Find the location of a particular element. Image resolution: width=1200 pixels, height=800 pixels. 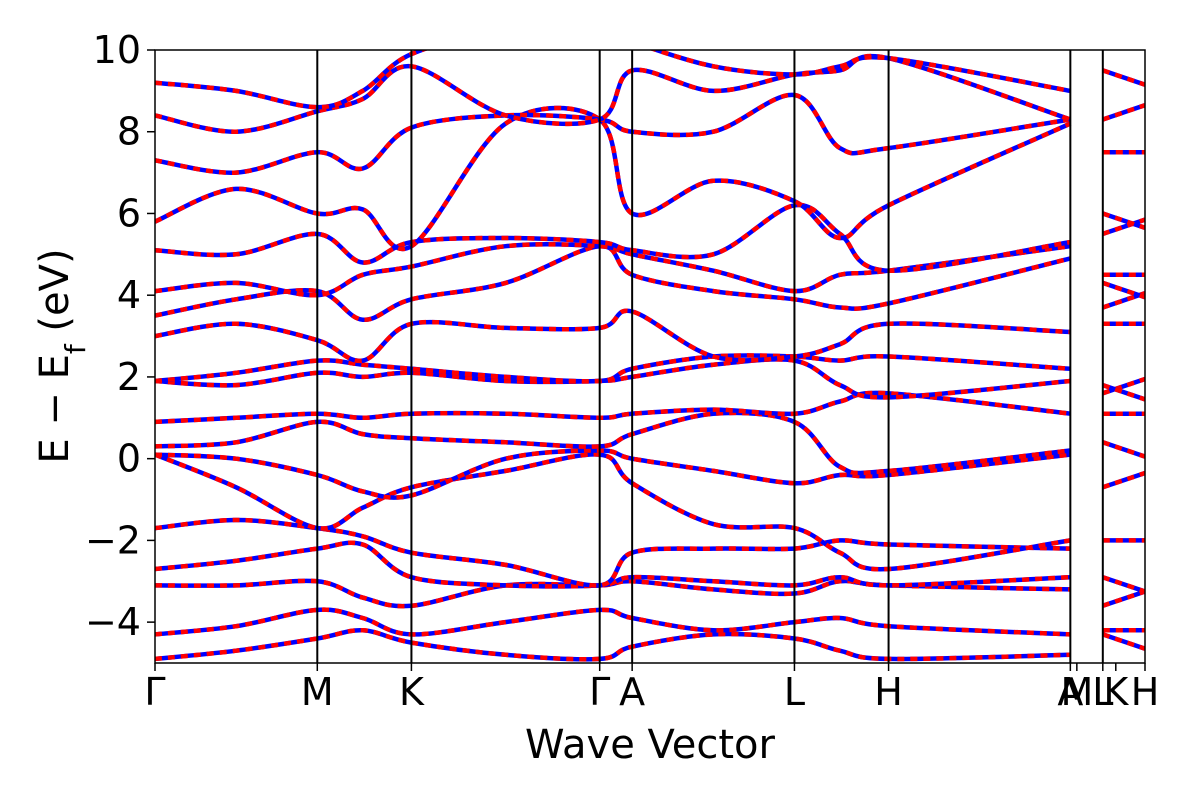

band-19-red-line is located at coordinates (613, 80).